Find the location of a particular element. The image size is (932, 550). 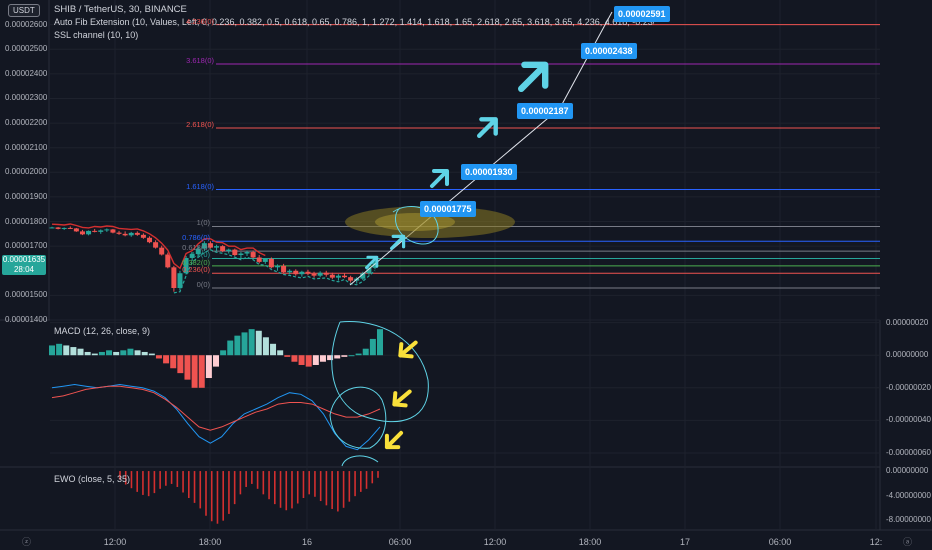

signal-line is located at coordinates (216, 408).